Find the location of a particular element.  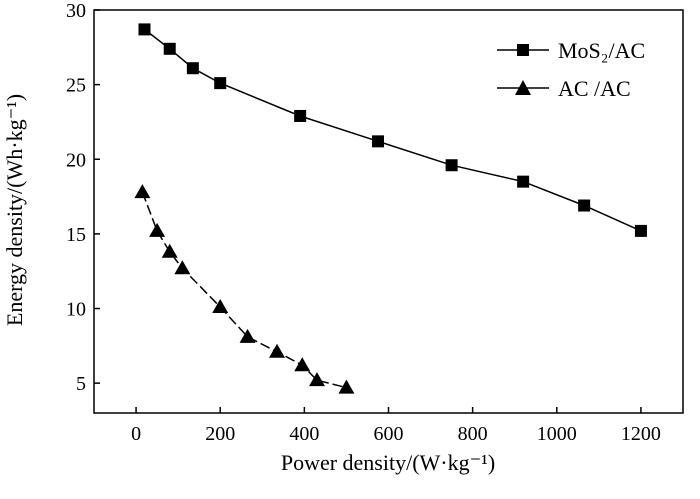

y-tick-label-0: 5 is located at coordinates (81, 384).